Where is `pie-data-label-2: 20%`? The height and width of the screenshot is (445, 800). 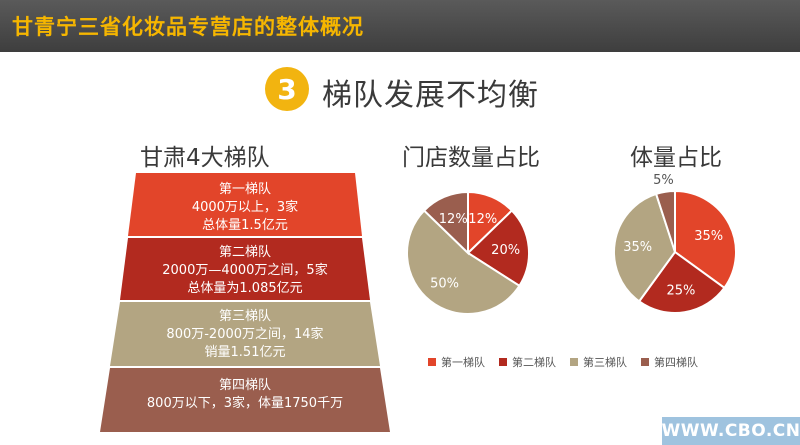
pie-data-label-2: 20% is located at coordinates (505, 250).